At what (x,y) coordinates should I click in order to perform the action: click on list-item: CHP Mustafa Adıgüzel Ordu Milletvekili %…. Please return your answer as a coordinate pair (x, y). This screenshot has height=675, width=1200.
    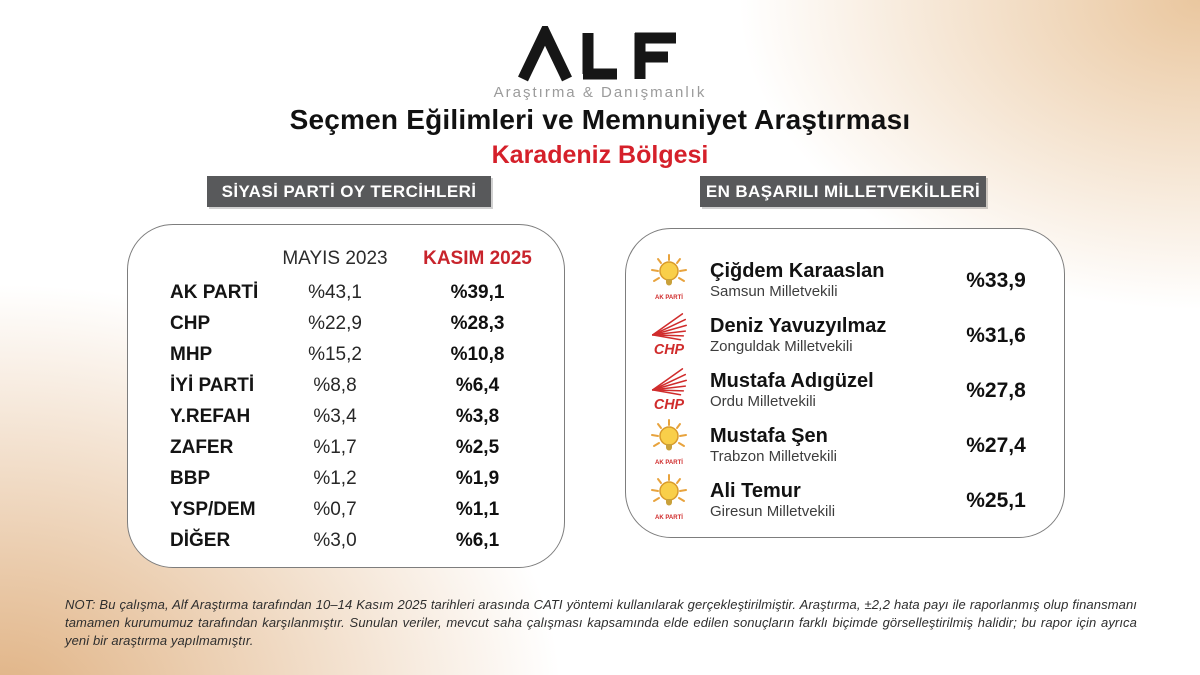
    Looking at the image, I should click on (845, 390).